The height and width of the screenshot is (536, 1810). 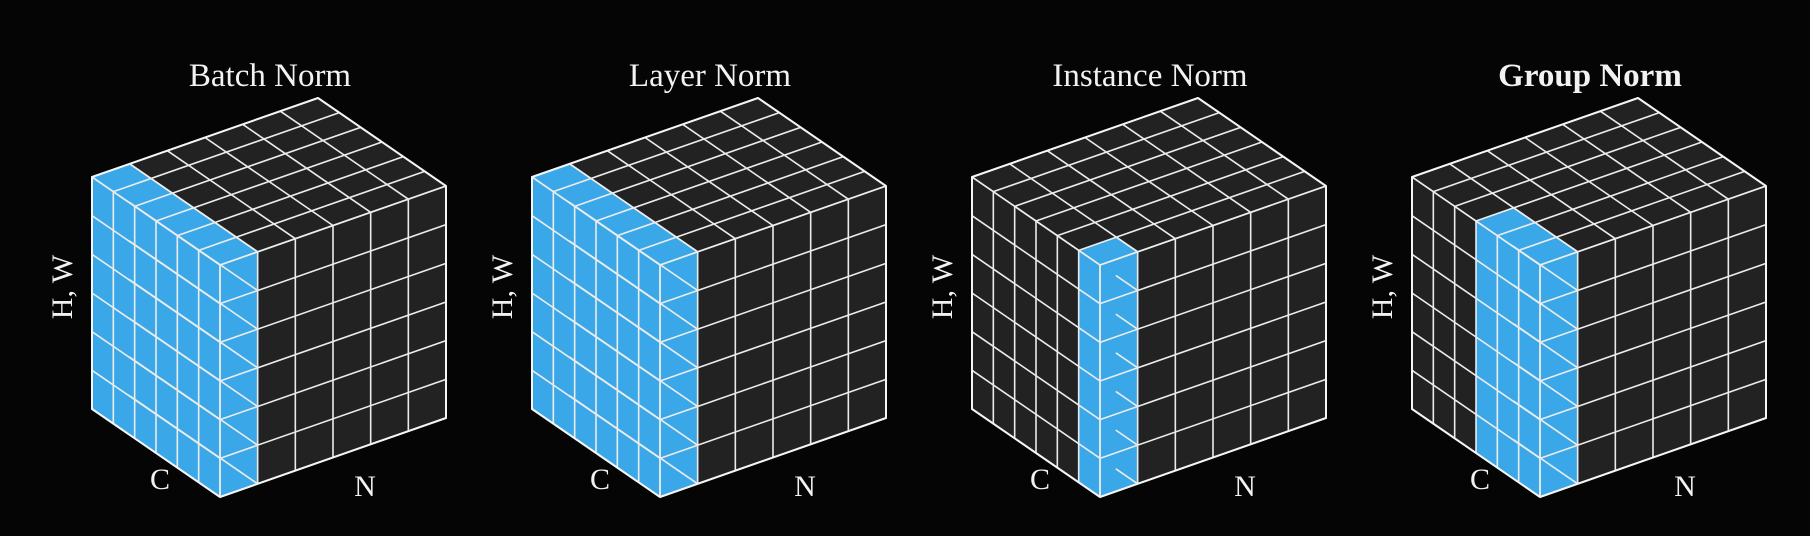 I want to click on panel-title: Batch Norm, so click(x=270, y=76).